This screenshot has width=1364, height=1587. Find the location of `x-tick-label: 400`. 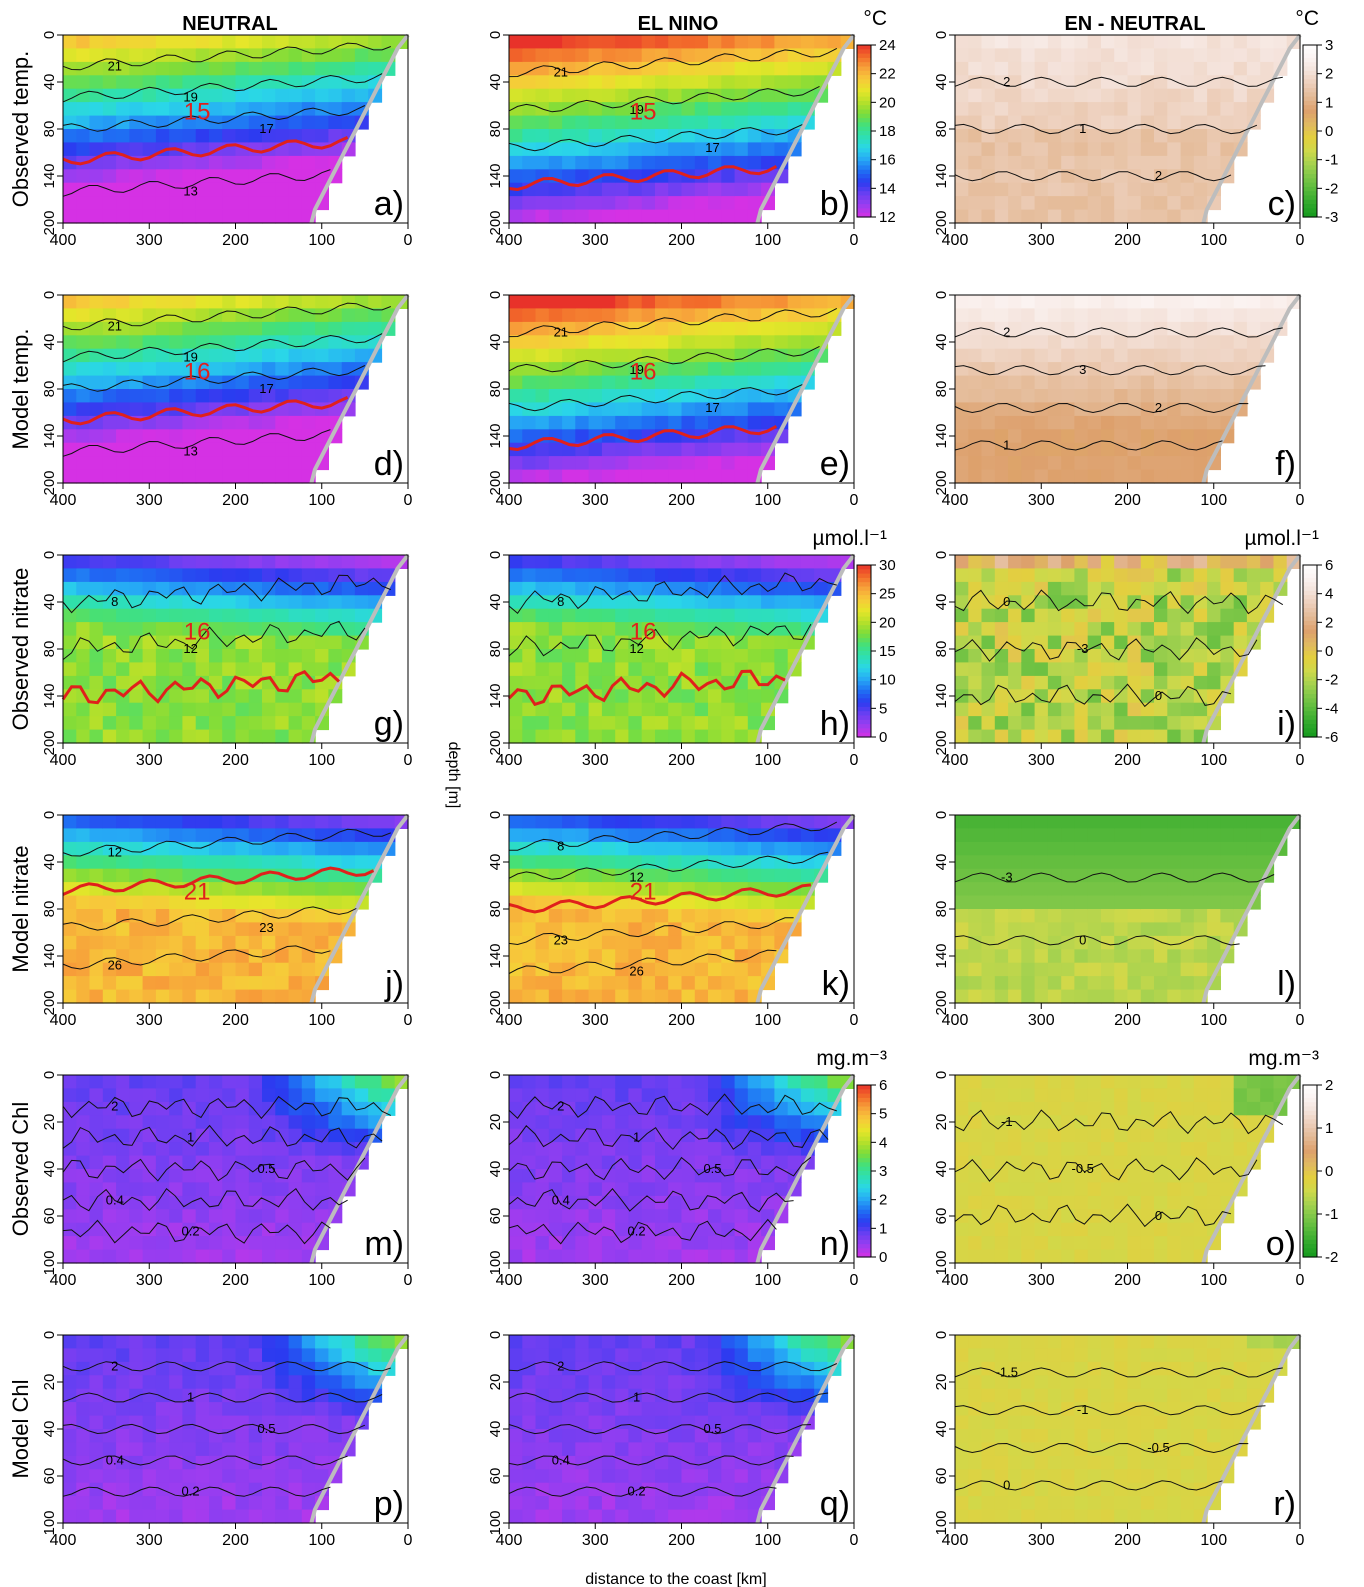

x-tick-label: 400 is located at coordinates (63, 1280).